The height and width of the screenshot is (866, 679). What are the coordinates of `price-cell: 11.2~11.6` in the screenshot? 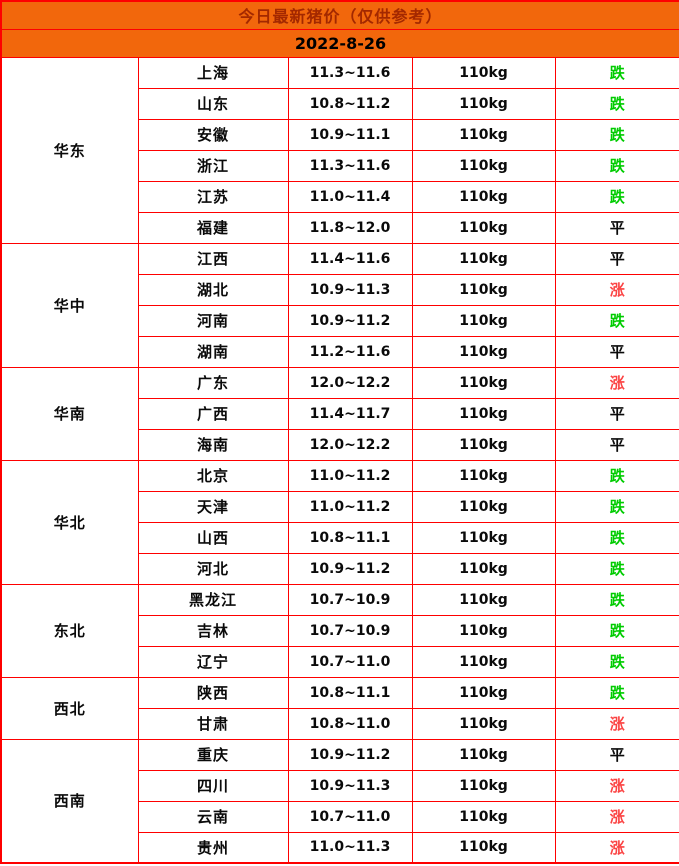 It's located at (350, 351).